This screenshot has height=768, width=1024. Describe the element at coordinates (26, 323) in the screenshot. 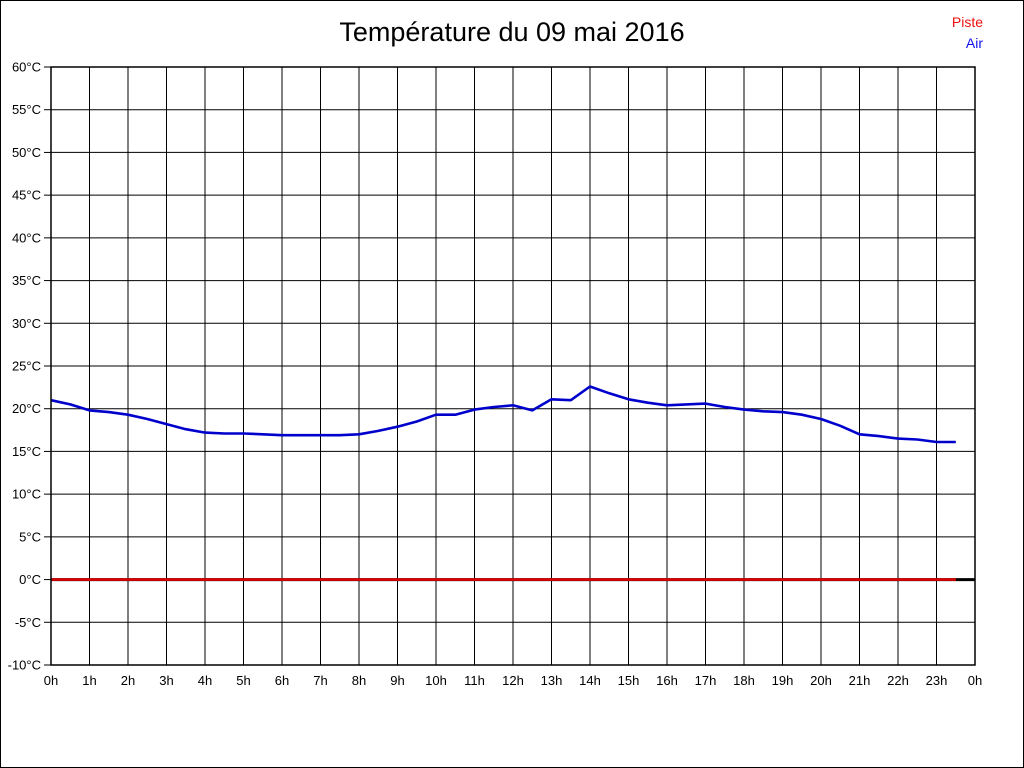

I see `svg-text: 30°C` at that location.